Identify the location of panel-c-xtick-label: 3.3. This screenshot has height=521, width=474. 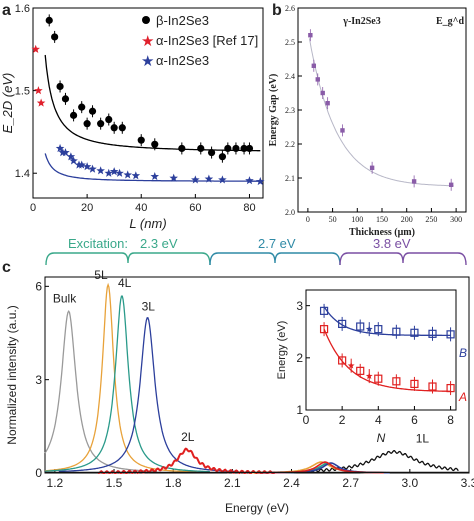
(467, 483).